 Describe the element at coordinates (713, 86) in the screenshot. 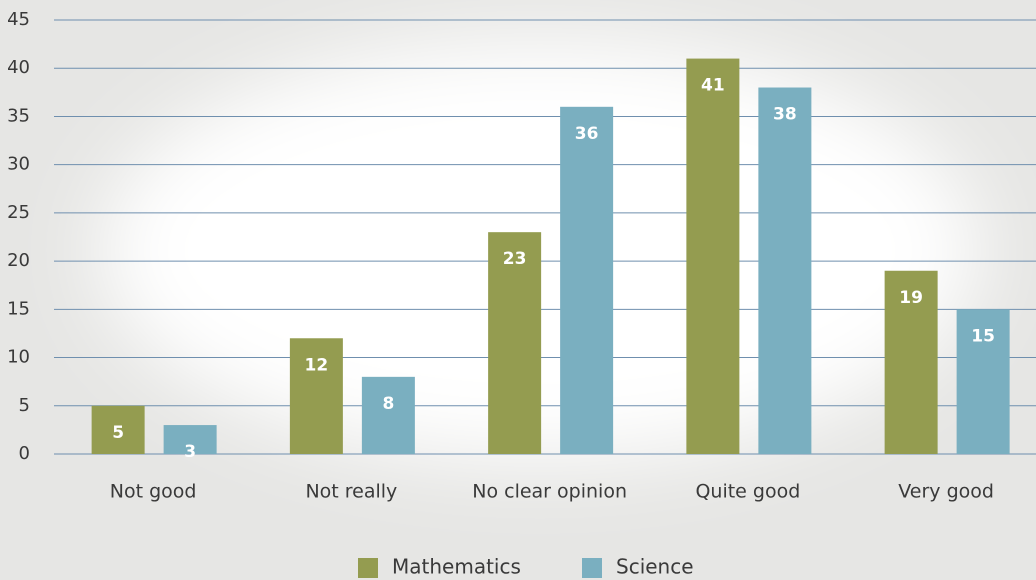

I see `value-label: 41` at that location.